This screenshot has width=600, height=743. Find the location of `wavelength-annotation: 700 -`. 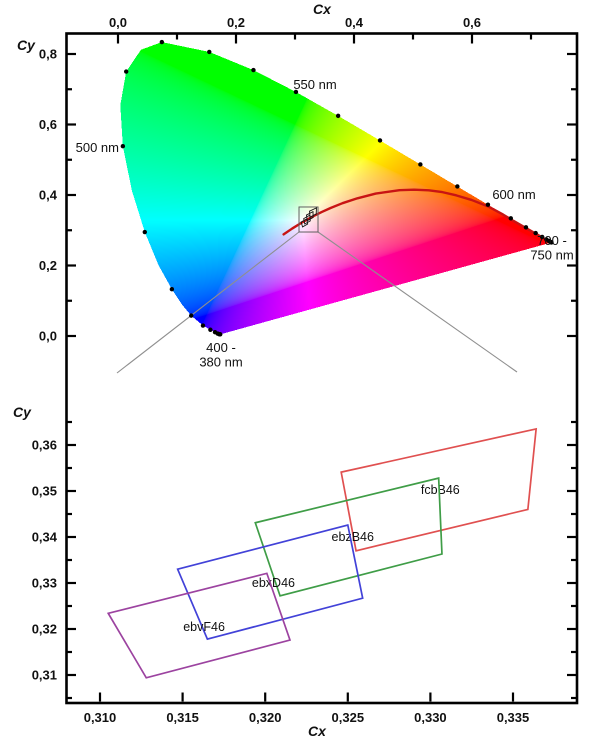

wavelength-annotation: 700 - is located at coordinates (552, 240).